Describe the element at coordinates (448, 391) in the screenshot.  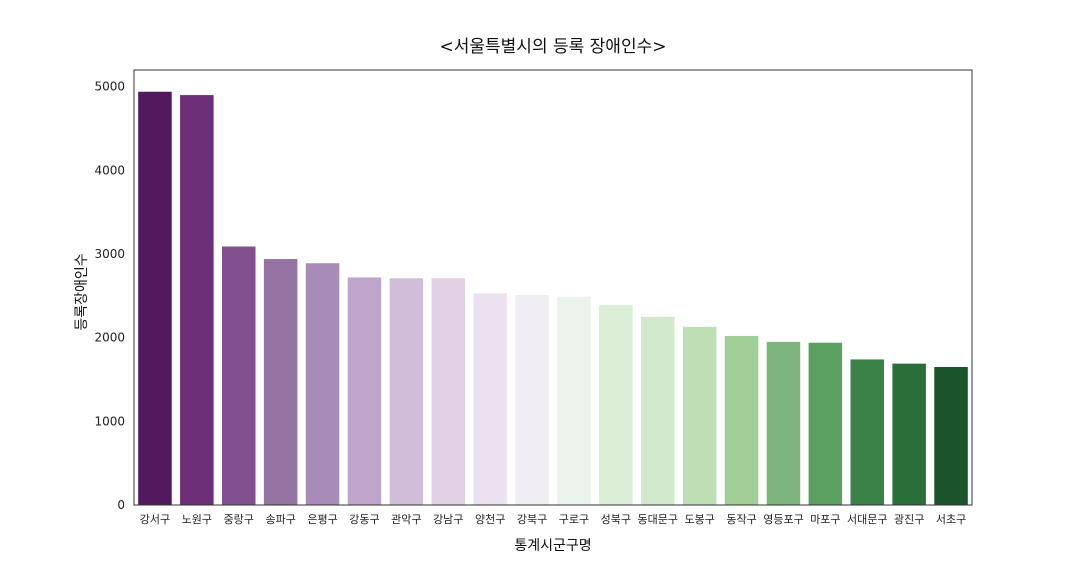
I see `bar-강남구` at that location.